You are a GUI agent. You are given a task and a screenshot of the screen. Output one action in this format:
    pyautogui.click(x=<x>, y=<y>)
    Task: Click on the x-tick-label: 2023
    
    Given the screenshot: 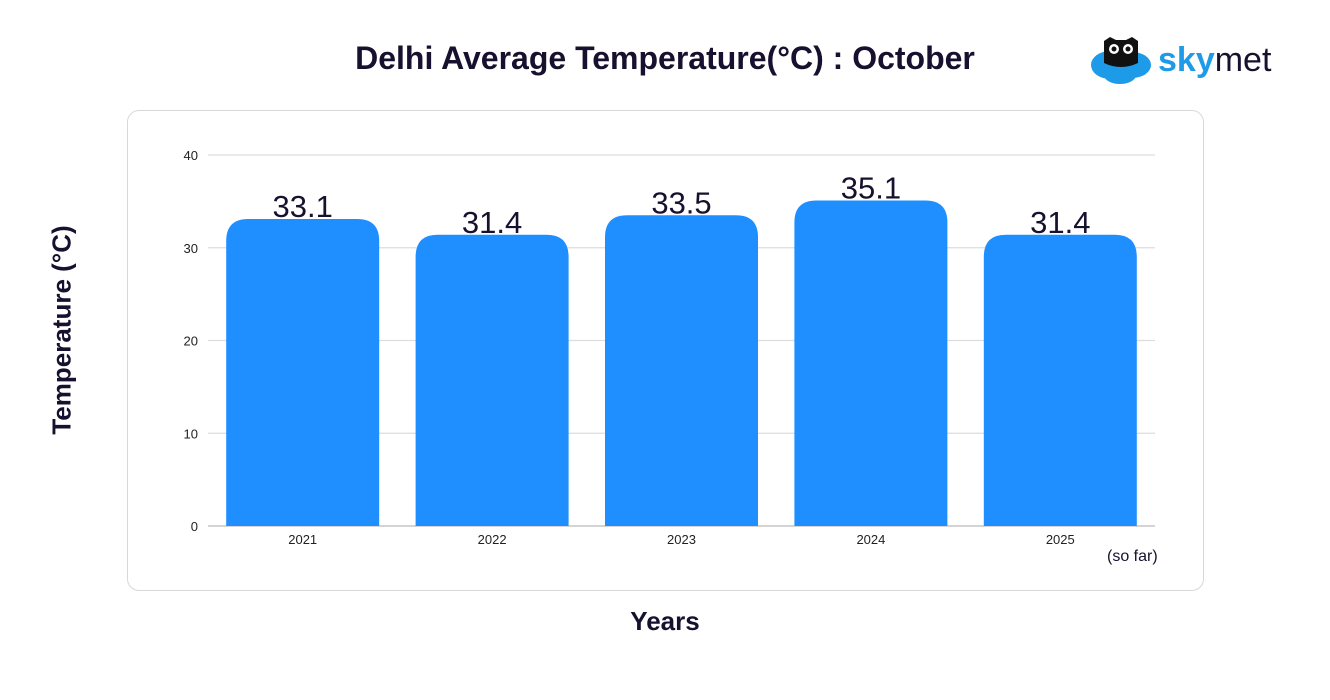 What is the action you would take?
    pyautogui.click(x=681, y=539)
    